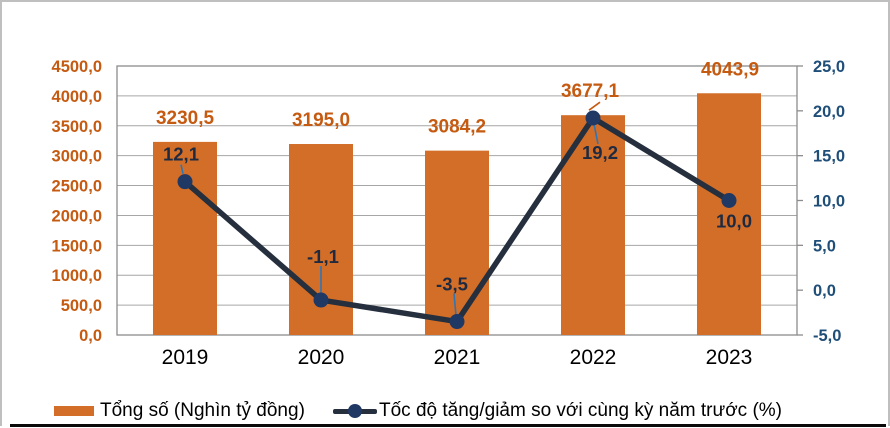 This screenshot has height=428, width=890. Describe the element at coordinates (457, 322) in the screenshot. I see `line-marker-2021` at that location.